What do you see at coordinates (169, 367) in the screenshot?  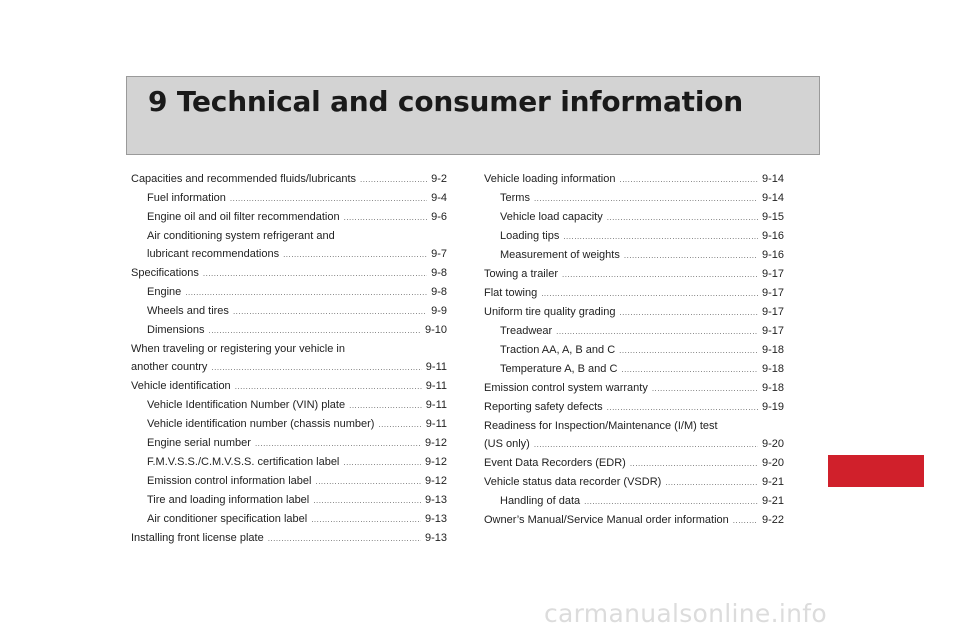 I see `toc-entry-title: another country` at bounding box center [169, 367].